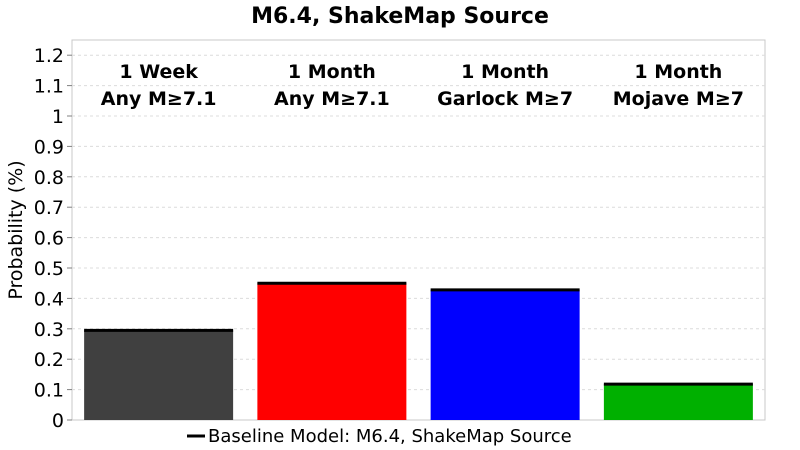 This screenshot has width=800, height=450. Describe the element at coordinates (158, 72) in the screenshot. I see `category-label-line1: 1 Week` at that location.